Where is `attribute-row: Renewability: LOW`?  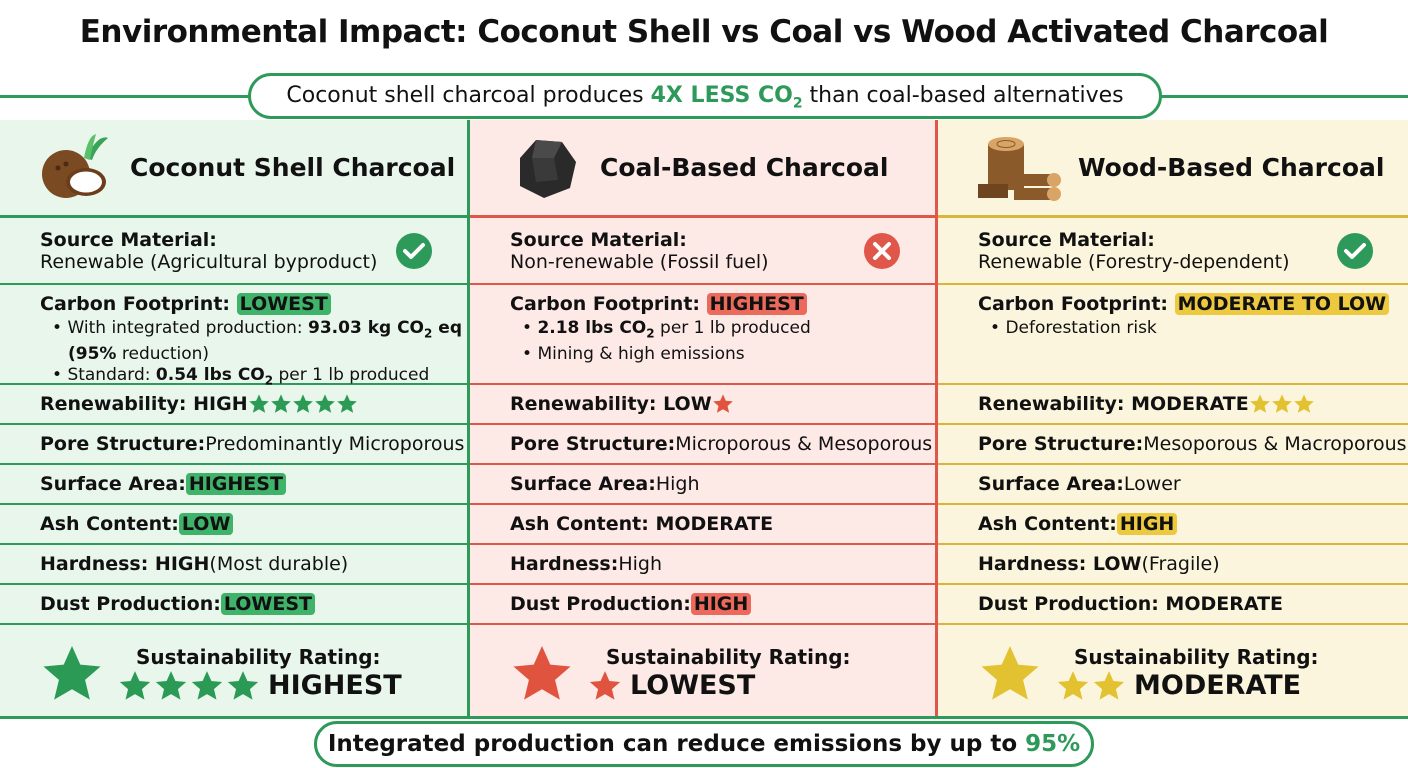
attribute-row: Renewability: LOW is located at coordinates (702, 405).